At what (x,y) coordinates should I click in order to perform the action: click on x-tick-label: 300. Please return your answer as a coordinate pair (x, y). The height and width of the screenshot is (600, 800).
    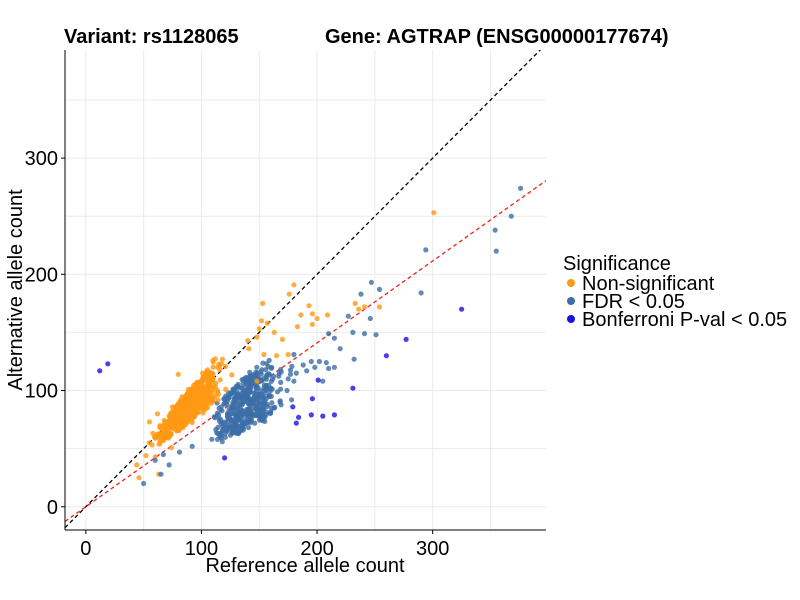
    Looking at the image, I should click on (432, 549).